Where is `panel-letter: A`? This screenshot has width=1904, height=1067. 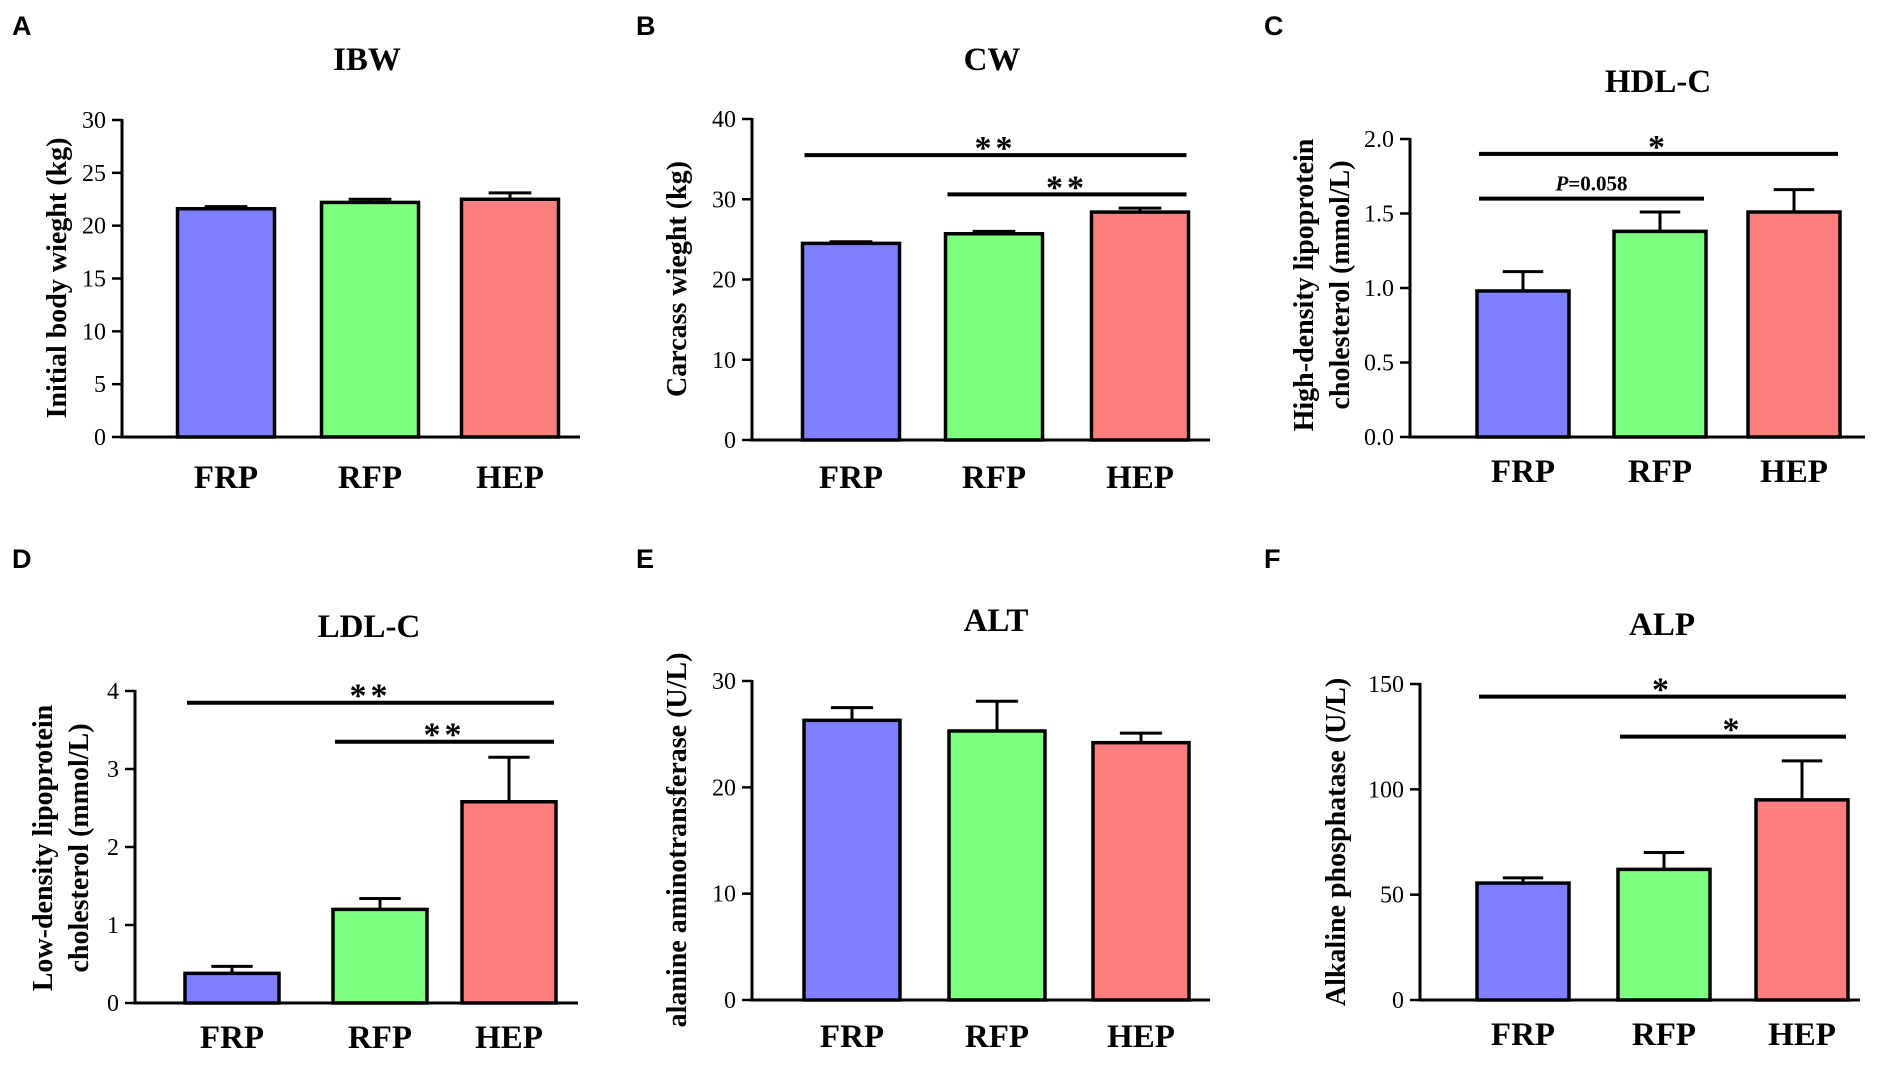
panel-letter: A is located at coordinates (22, 26).